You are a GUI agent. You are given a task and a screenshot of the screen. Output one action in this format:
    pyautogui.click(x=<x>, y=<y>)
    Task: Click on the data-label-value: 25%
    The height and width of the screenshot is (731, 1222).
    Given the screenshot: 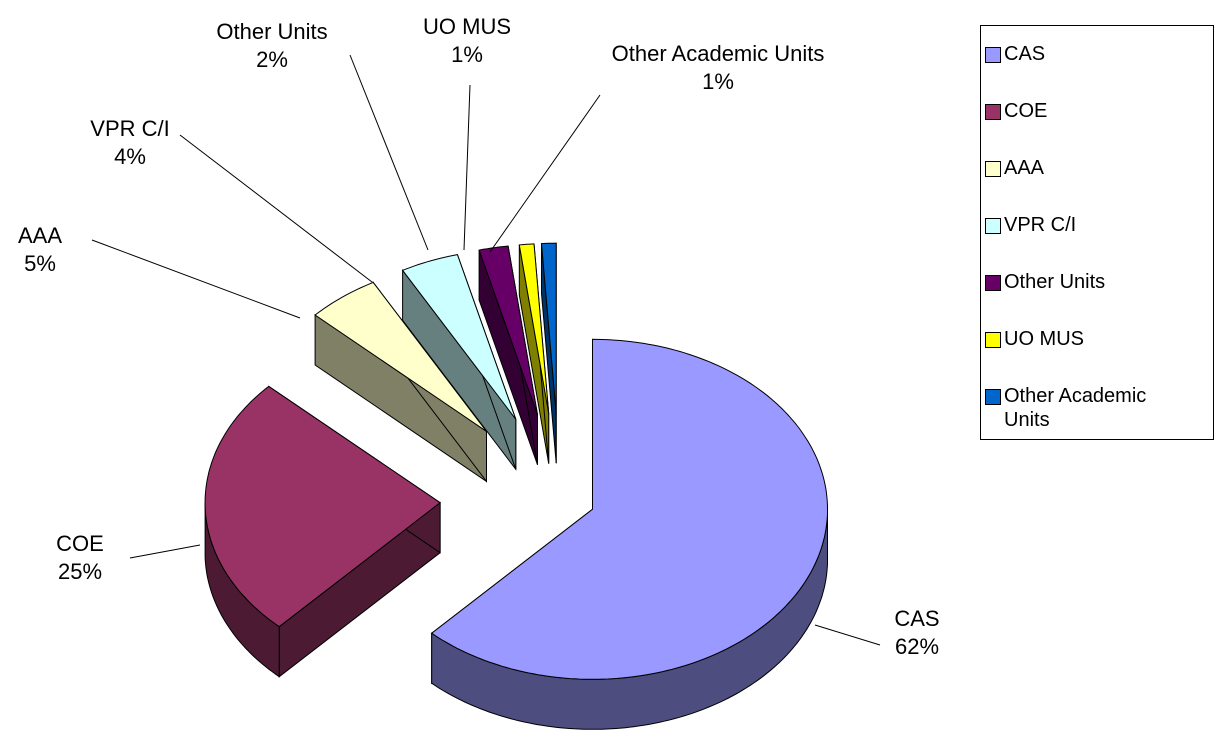 What is the action you would take?
    pyautogui.click(x=80, y=571)
    